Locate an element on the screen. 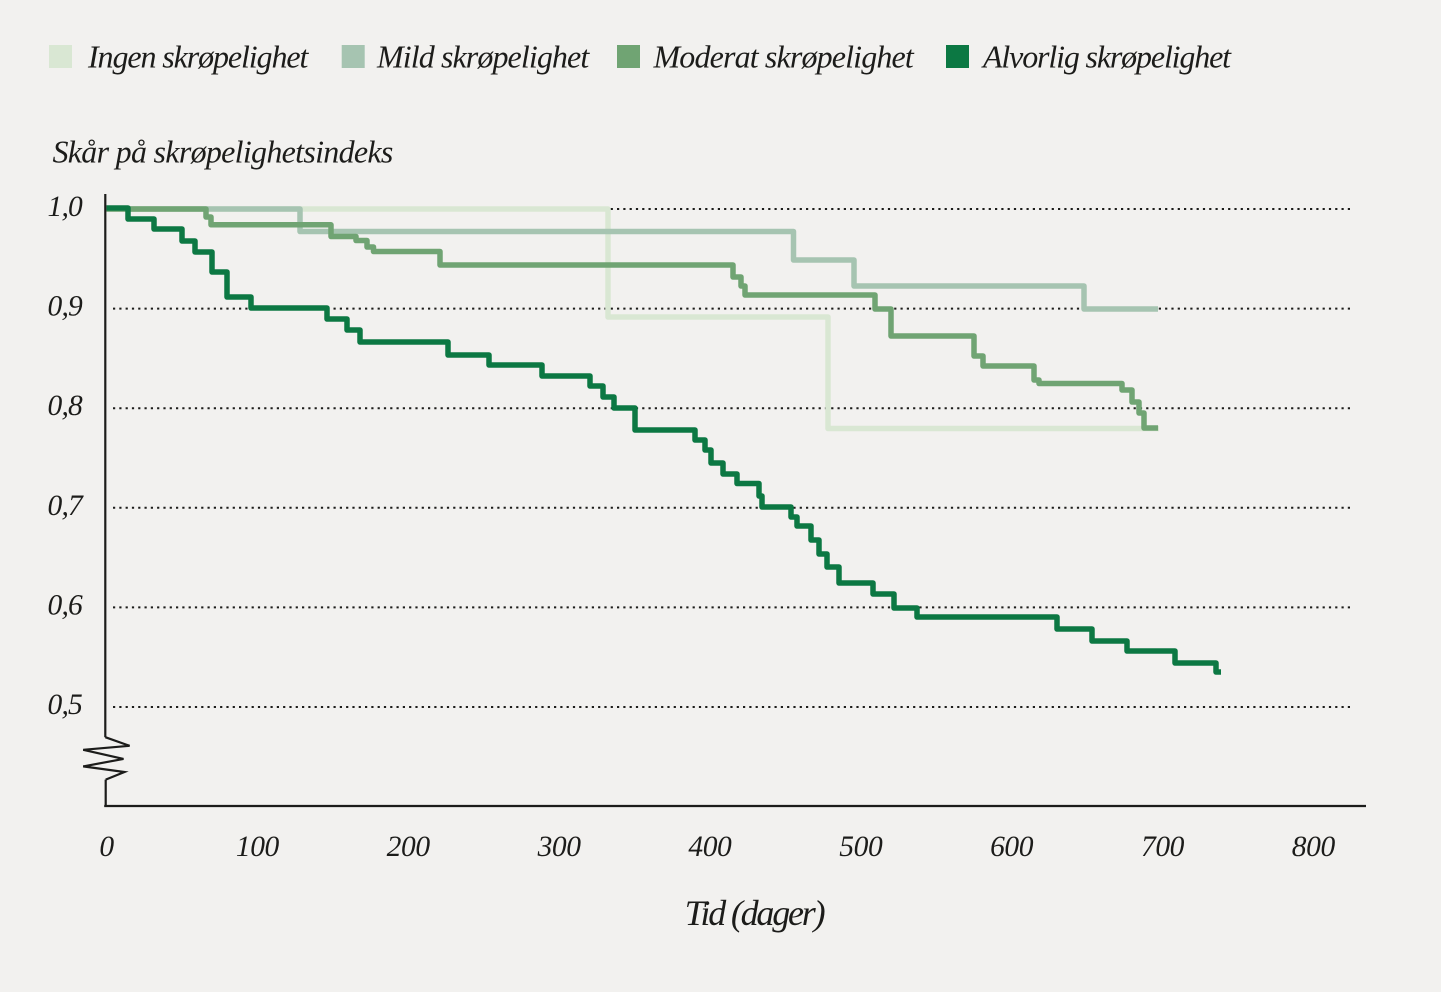 Image resolution: width=1441 pixels, height=992 pixels. svg-text: 100 is located at coordinates (258, 847).